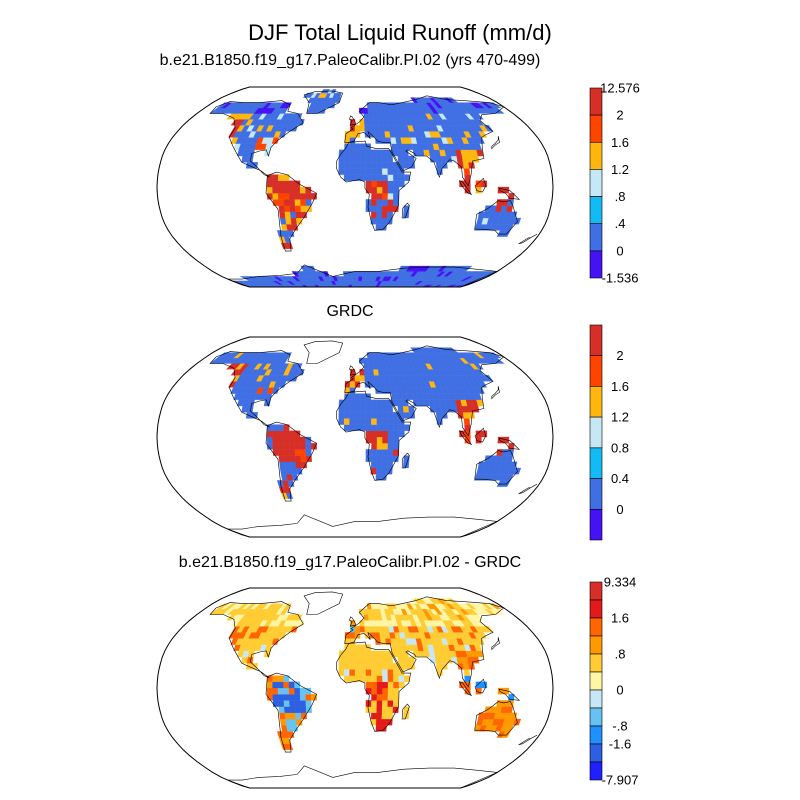 The image size is (800, 800). I want to click on coastline-eurasia, so click(424, 141).